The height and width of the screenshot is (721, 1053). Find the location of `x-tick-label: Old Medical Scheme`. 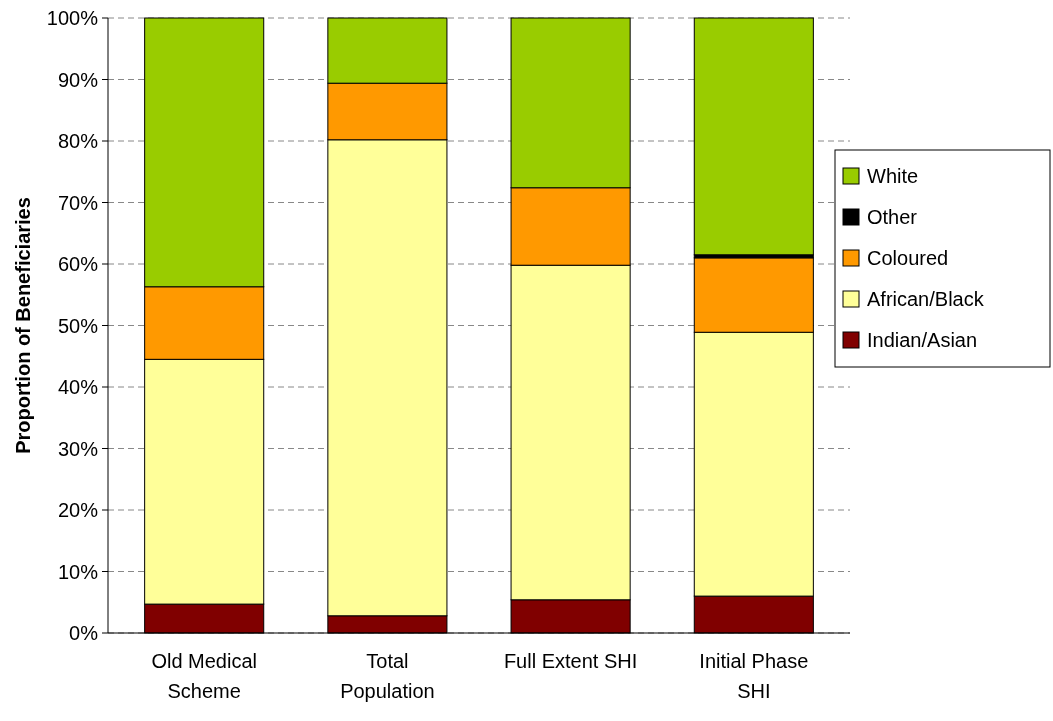

x-tick-label: Old Medical Scheme is located at coordinates (204, 676).